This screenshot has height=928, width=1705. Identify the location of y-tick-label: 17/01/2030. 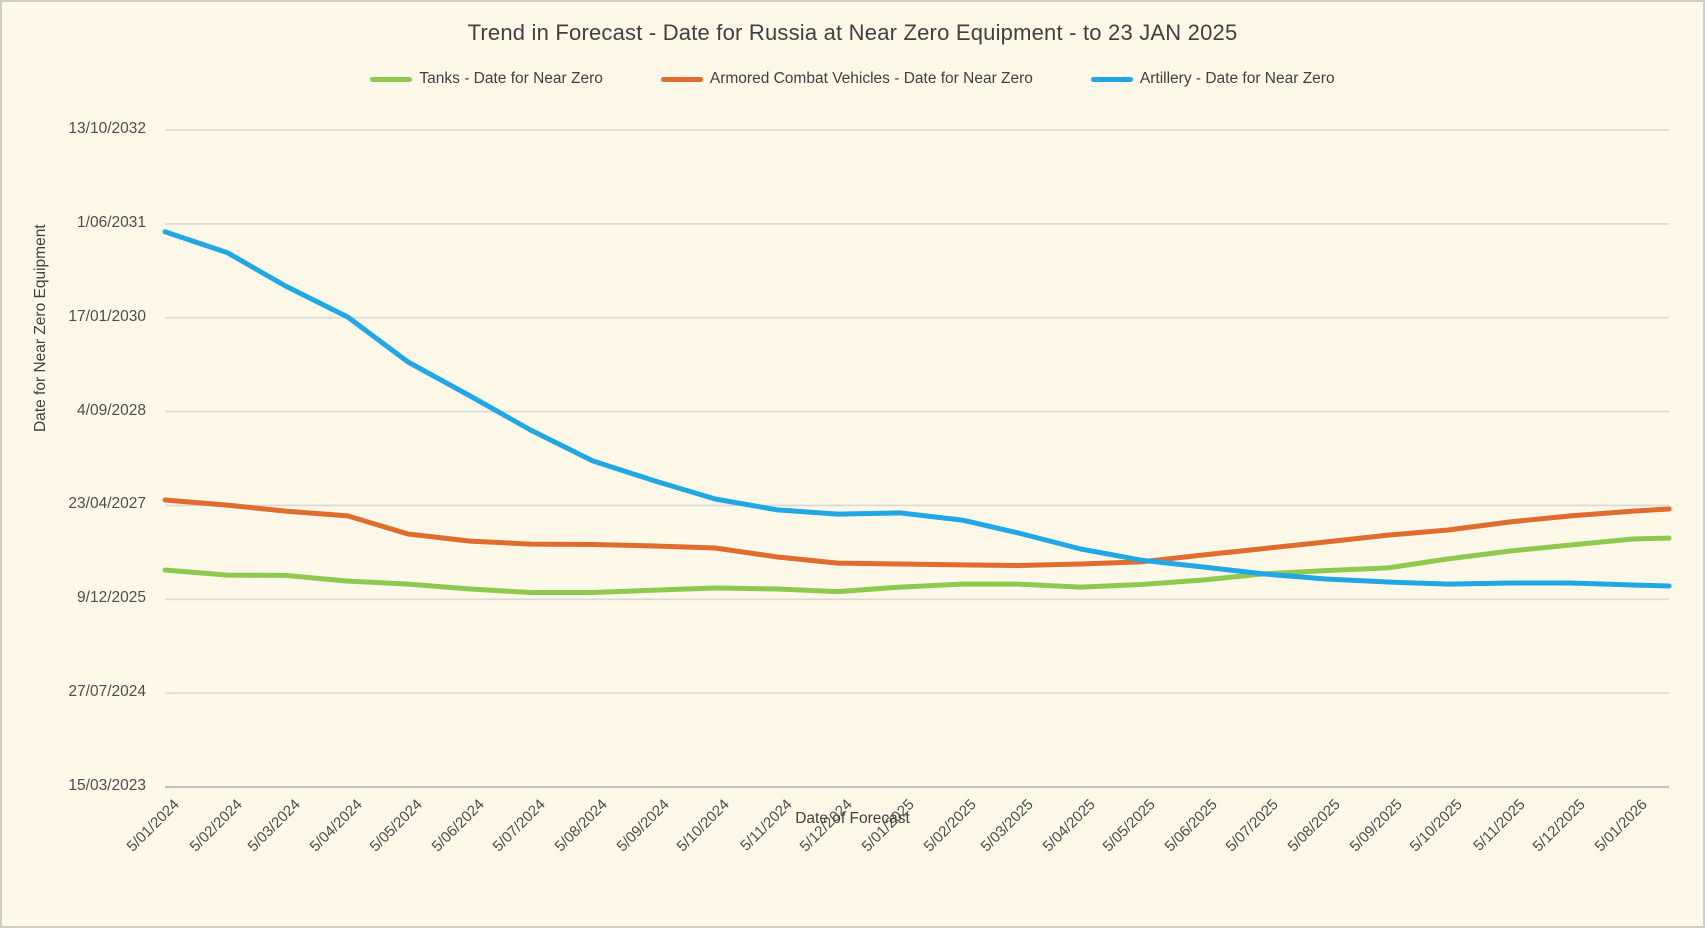
(107, 316).